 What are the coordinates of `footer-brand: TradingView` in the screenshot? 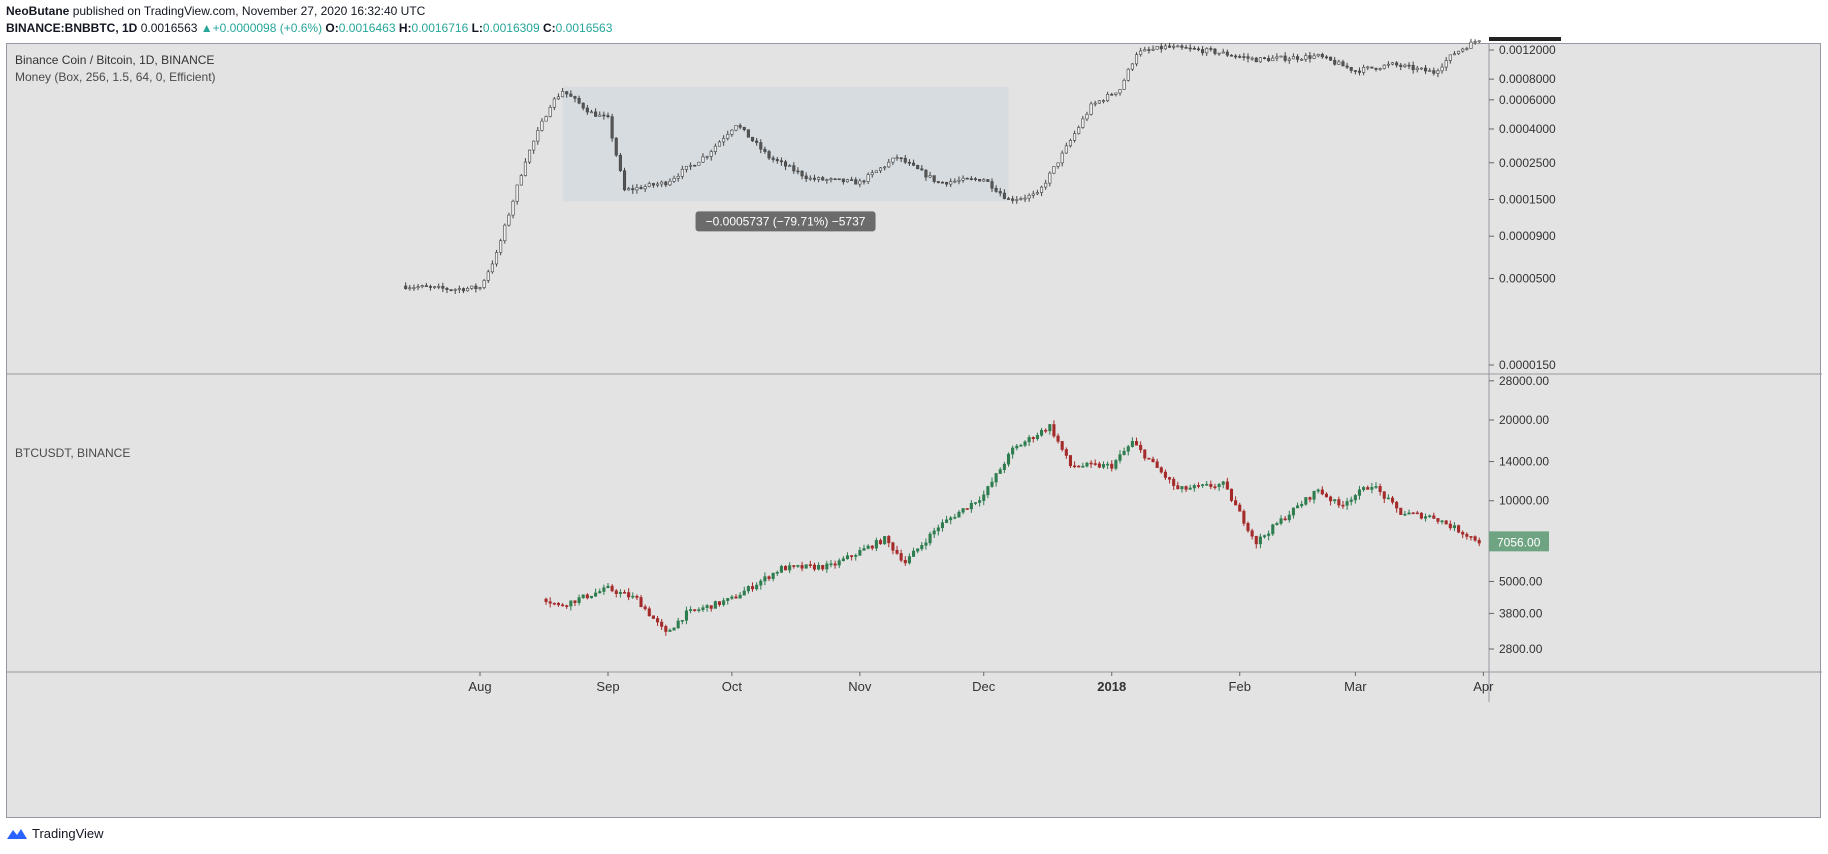 It's located at (55, 833).